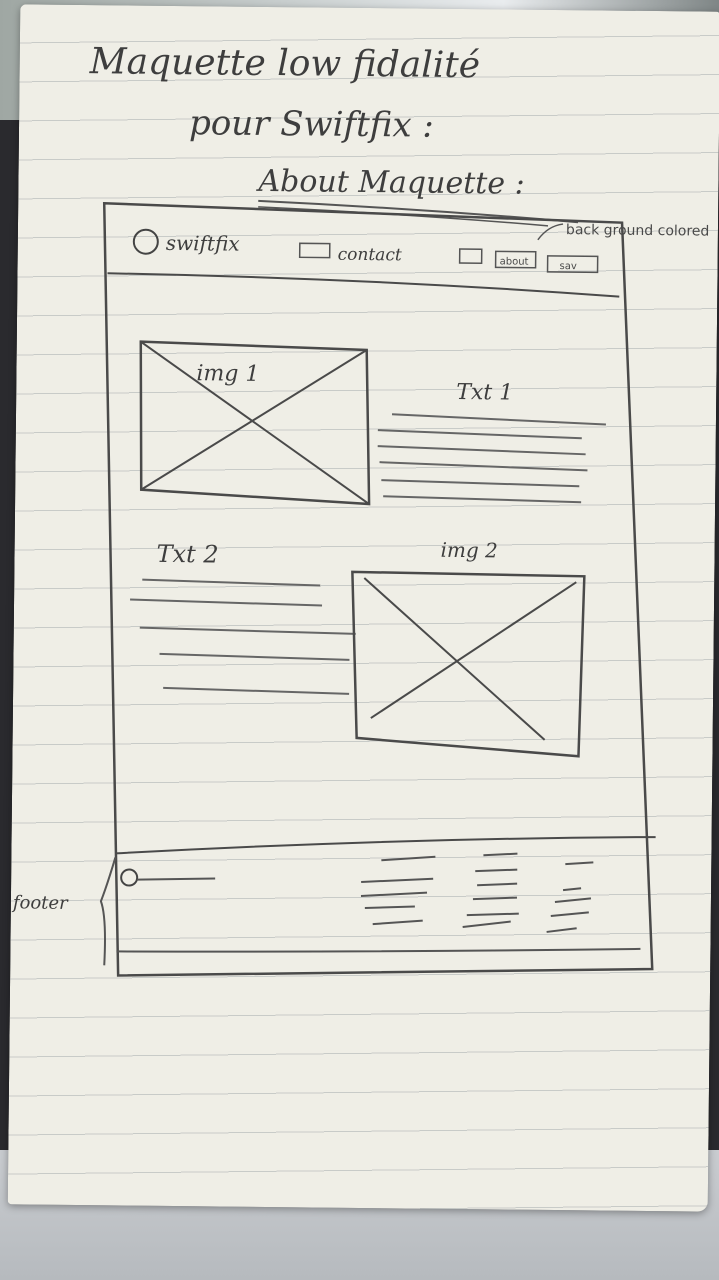 This screenshot has width=719, height=1280. I want to click on nav-contact: contact, so click(370, 255).